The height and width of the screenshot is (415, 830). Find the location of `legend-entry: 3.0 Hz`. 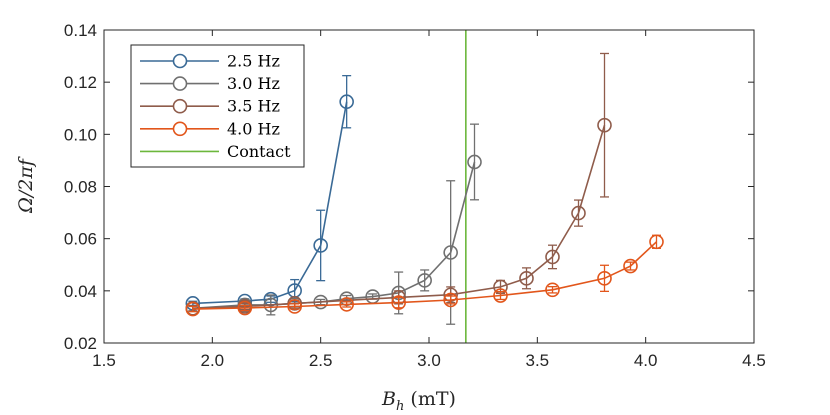

legend-entry: 3.0 Hz is located at coordinates (210, 83).